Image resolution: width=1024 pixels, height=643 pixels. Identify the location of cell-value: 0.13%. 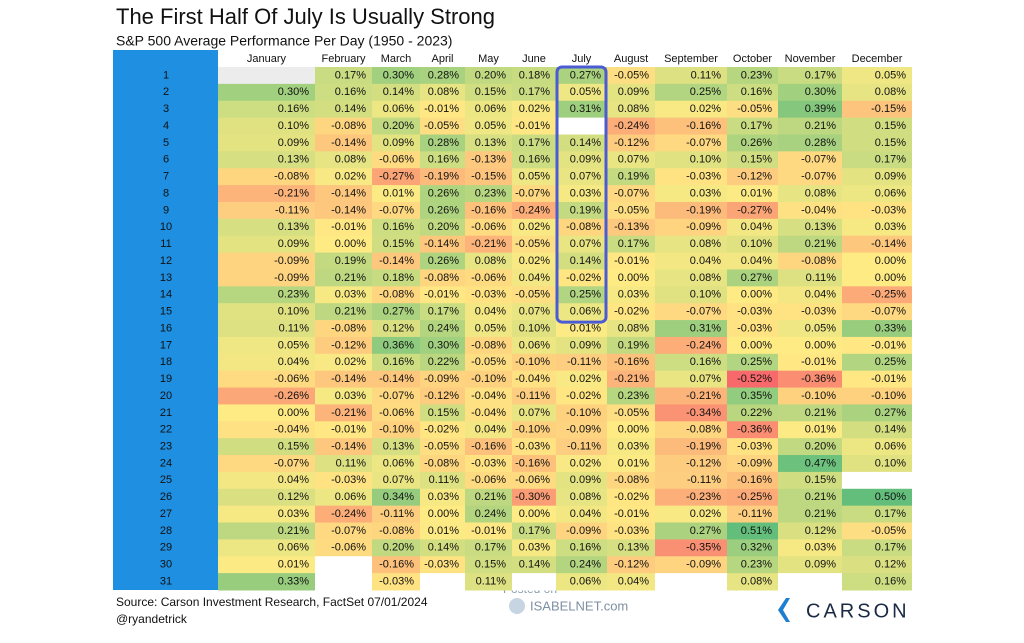
(293, 160).